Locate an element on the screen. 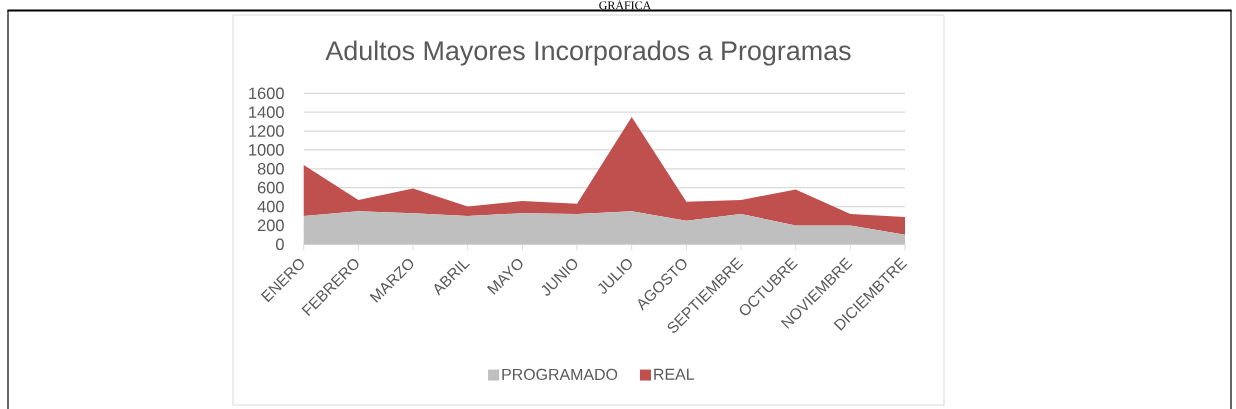 This screenshot has width=1236, height=409. chart-title: Adultos Mayores Incorporados a Programas is located at coordinates (588, 53).